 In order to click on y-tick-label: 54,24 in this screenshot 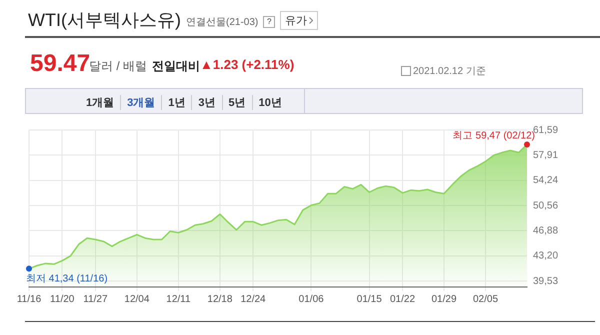, I will do `click(545, 180)`.